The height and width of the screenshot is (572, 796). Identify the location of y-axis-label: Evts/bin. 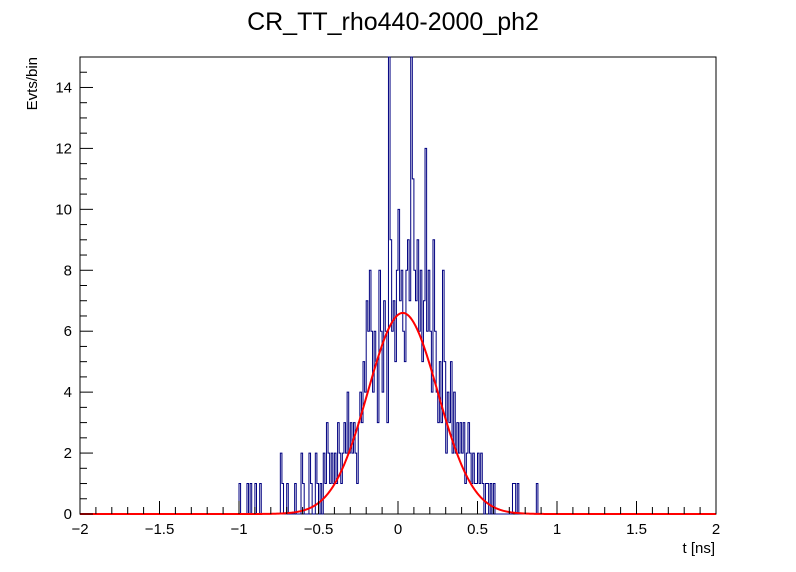
(32, 83).